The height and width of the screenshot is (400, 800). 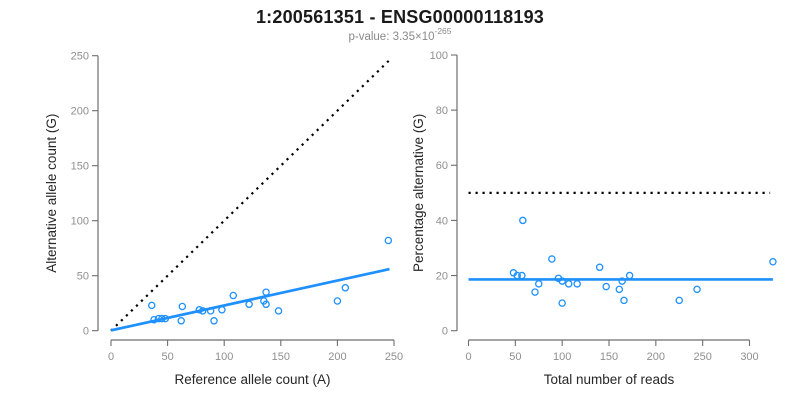 I want to click on chart-subtitle: p-value: 3.35×10-265, so click(x=400, y=34).